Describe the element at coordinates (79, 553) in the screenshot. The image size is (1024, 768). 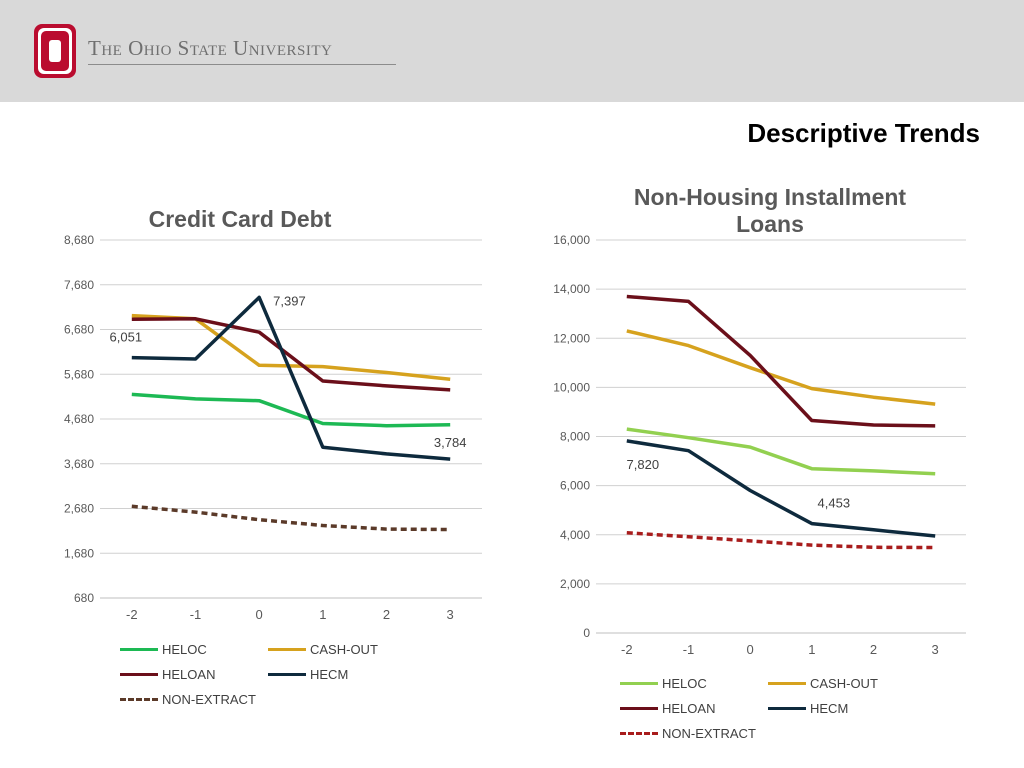
I see `y-tick-label: 1,680` at that location.